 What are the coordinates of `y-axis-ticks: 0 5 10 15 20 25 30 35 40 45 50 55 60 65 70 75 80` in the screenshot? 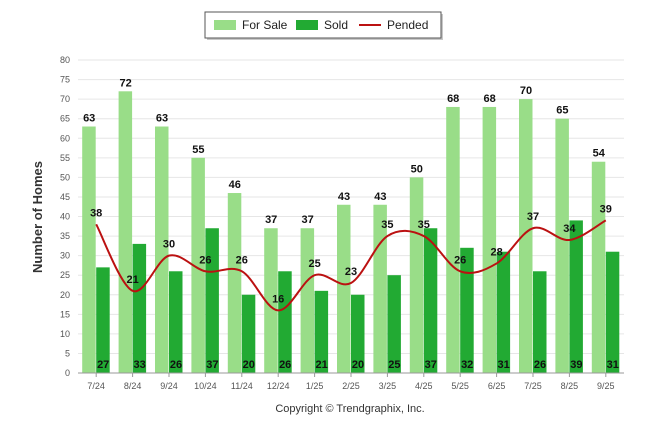 It's located at (65, 216).